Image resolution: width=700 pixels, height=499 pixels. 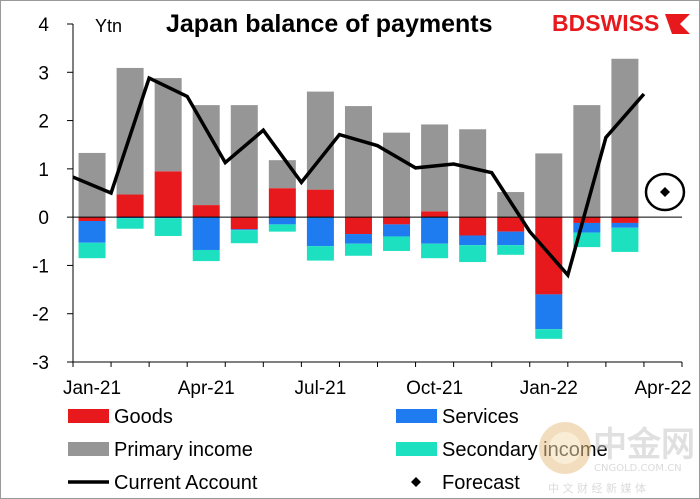 What do you see at coordinates (92, 388) in the screenshot?
I see `x-tick-label: Jan-21` at bounding box center [92, 388].